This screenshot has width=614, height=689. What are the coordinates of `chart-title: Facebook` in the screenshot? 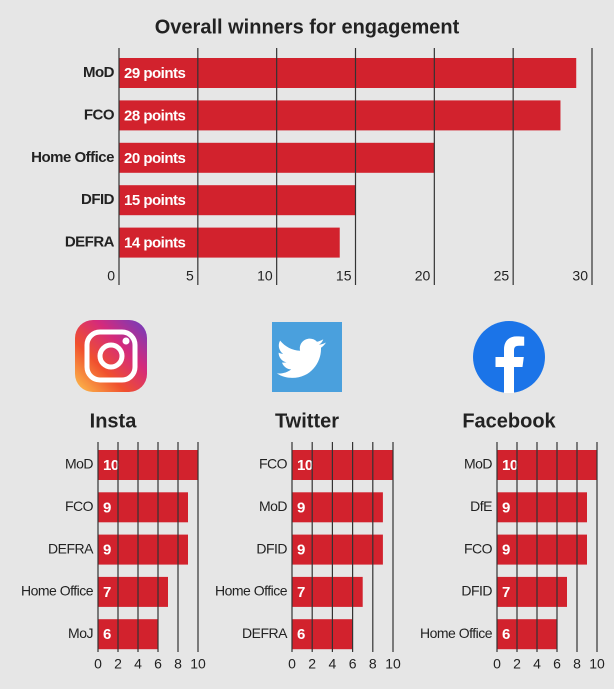 It's located at (509, 421).